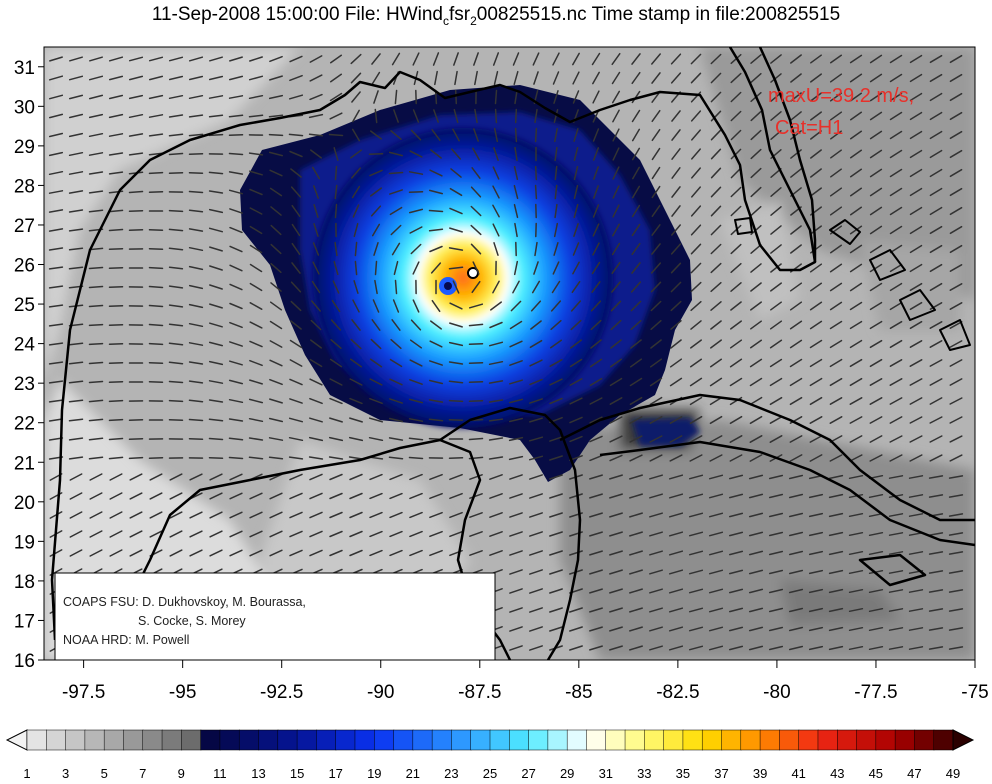  What do you see at coordinates (24, 266) in the screenshot?
I see `y-tick-label: 26` at bounding box center [24, 266].